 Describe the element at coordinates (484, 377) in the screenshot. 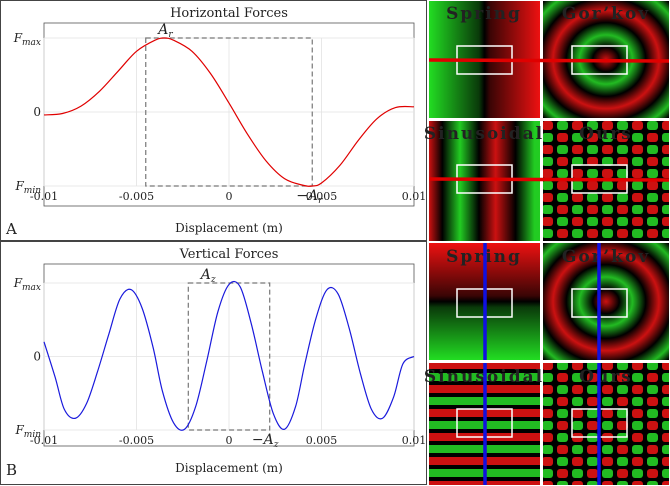

I see `thumb-title-sinusoidal-v: Sinusoidal` at that location.